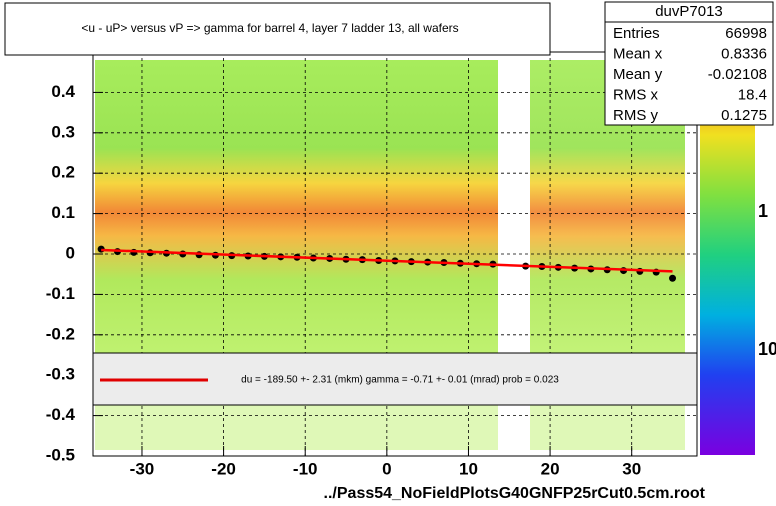 The height and width of the screenshot is (506, 776). What do you see at coordinates (638, 74) in the screenshot?
I see `stats-label: Mean y` at bounding box center [638, 74].